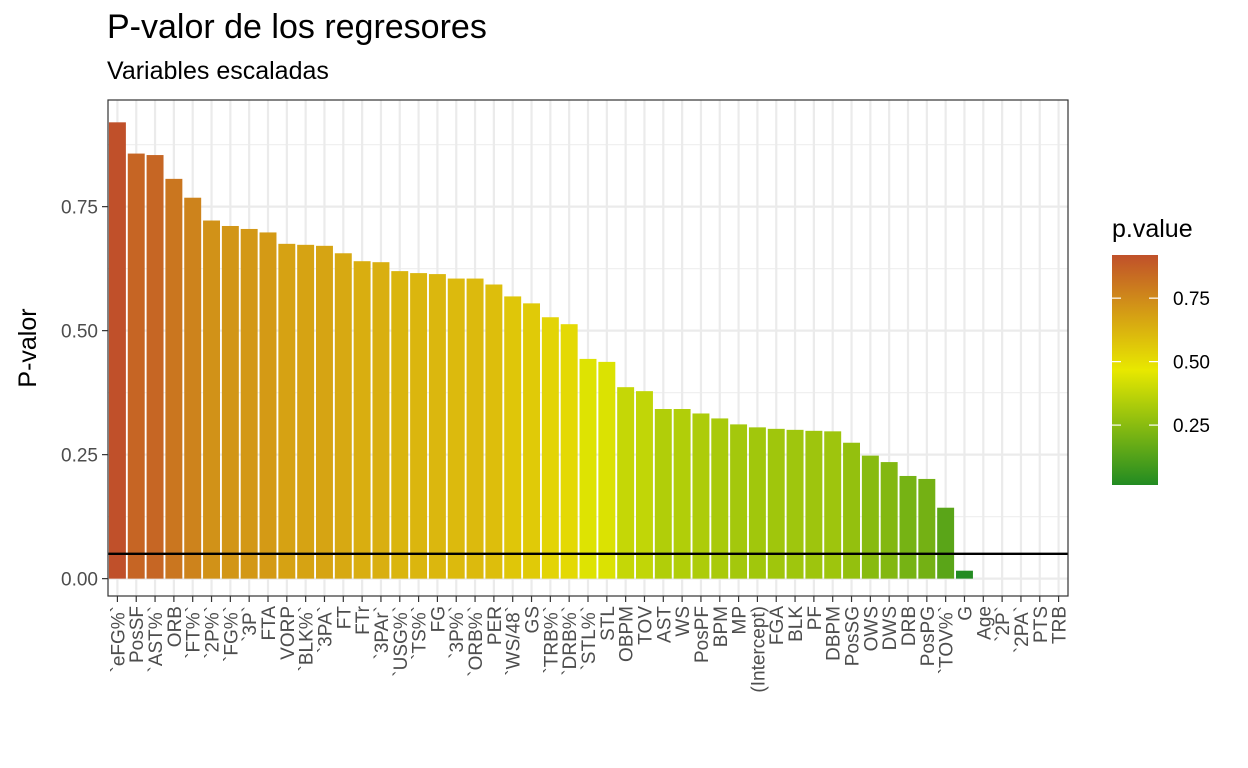 The image size is (1248, 768). What do you see at coordinates (608, 623) in the screenshot?
I see `x-tick-label: STL` at bounding box center [608, 623].